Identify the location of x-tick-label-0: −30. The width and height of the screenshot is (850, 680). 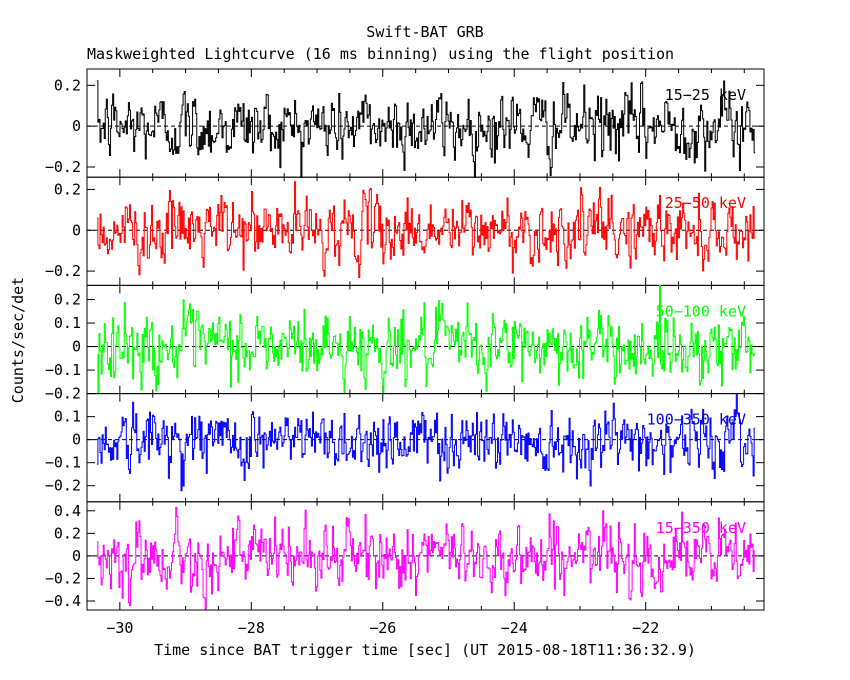
(119, 628).